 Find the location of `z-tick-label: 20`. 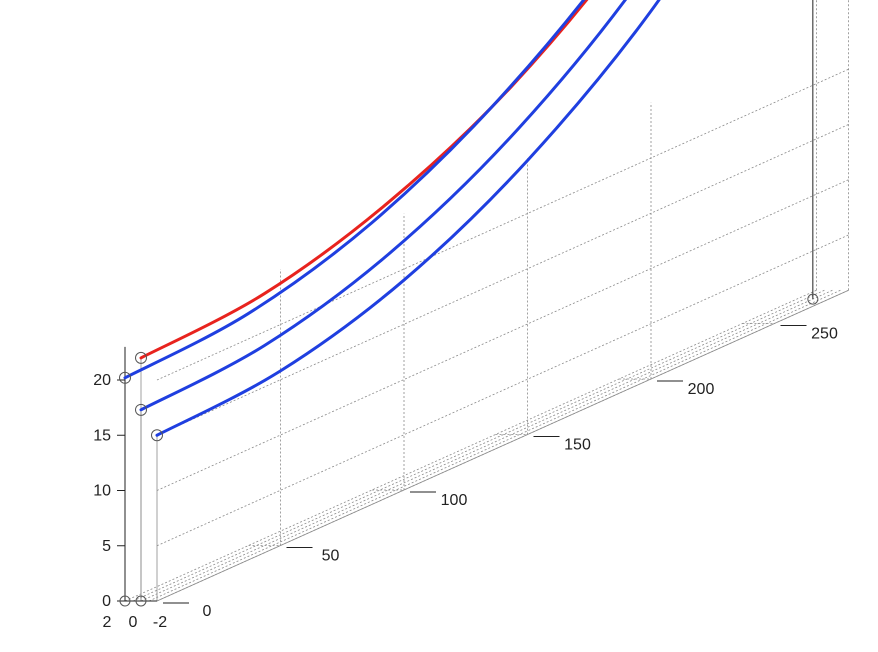

z-tick-label: 20 is located at coordinates (102, 380).